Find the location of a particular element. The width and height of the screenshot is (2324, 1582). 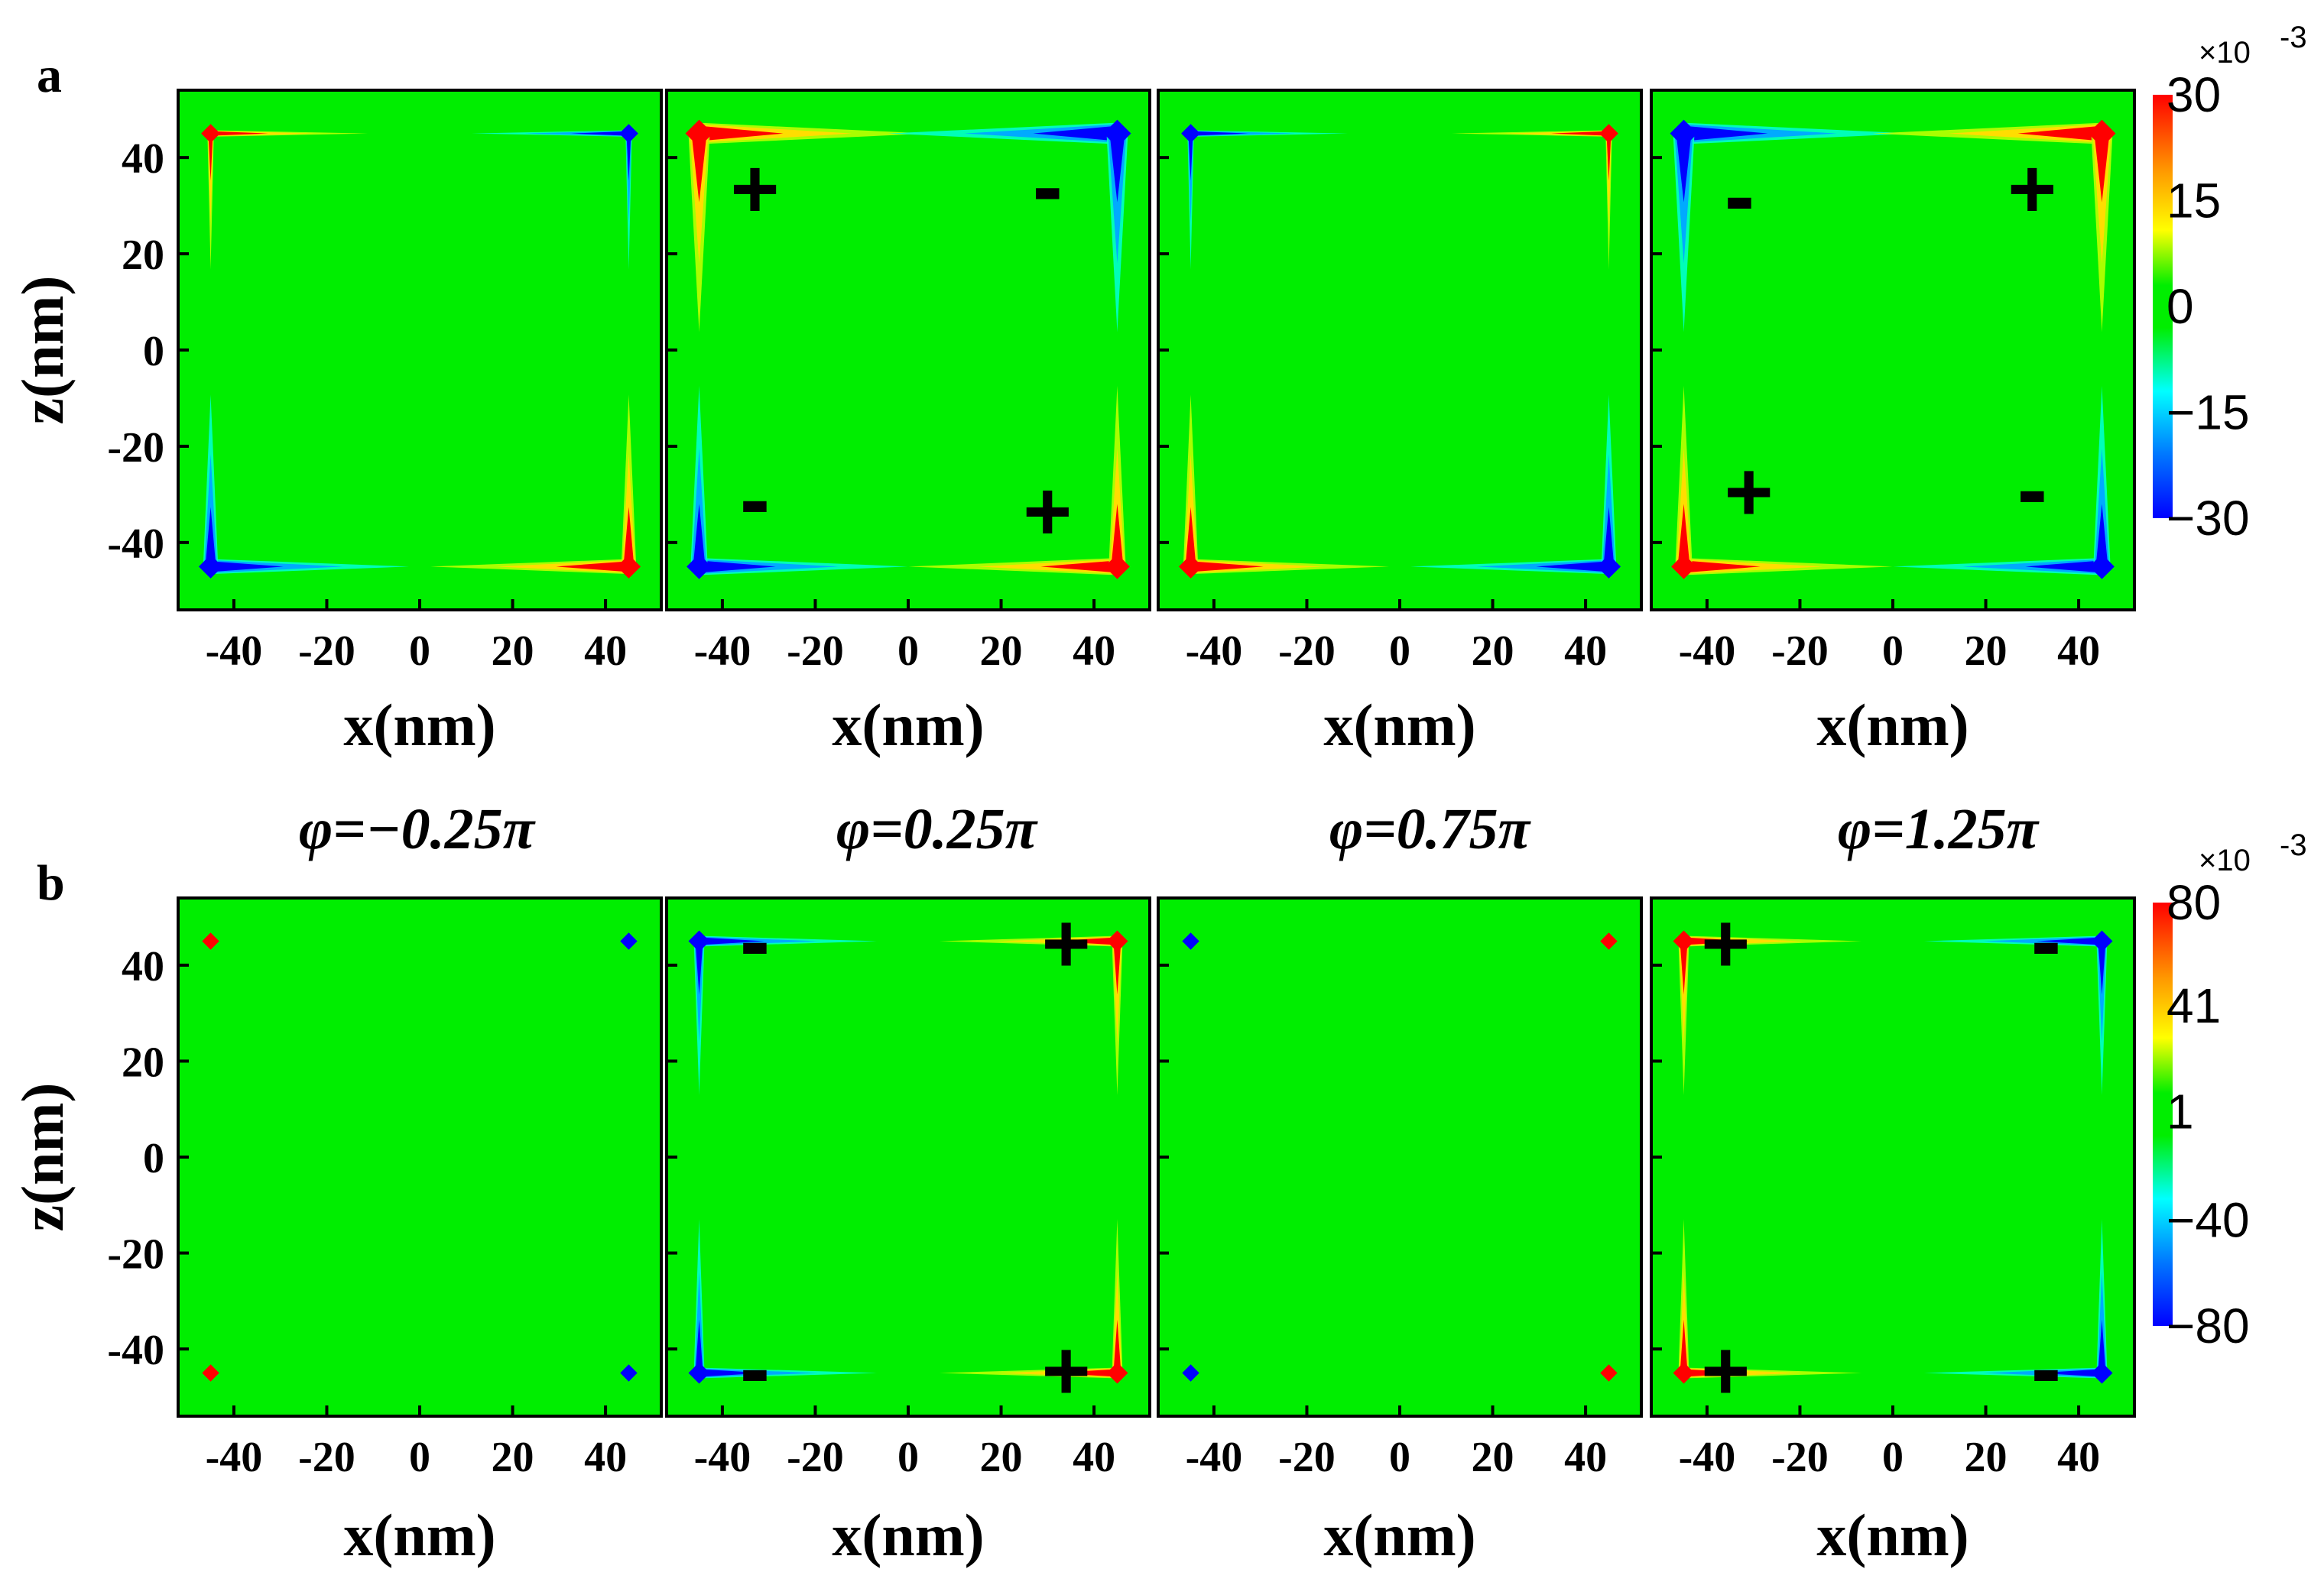

z-tick-label: 0 is located at coordinates (154, 352).